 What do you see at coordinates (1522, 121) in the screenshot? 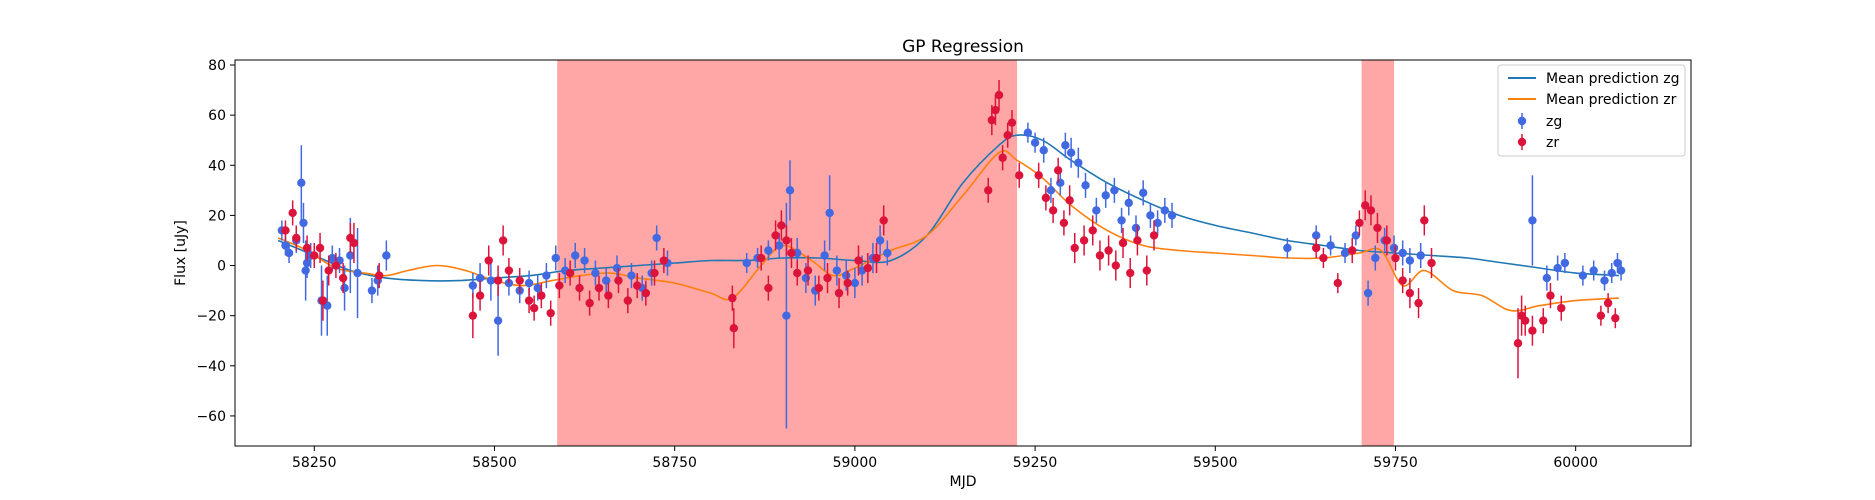
I see `legend-marker-swatch` at bounding box center [1522, 121].